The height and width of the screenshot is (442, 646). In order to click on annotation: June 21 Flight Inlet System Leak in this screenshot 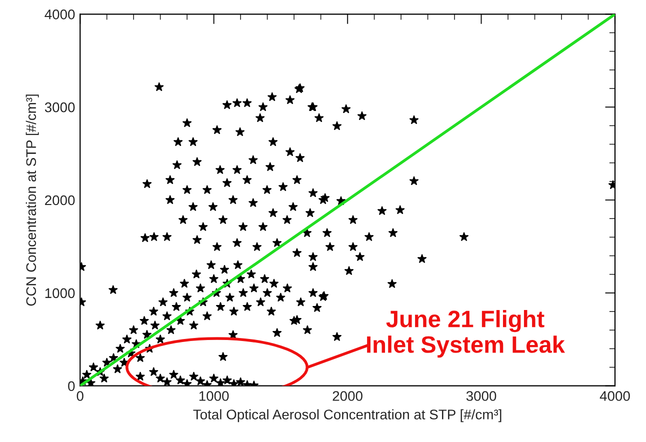, I will do `click(466, 334)`.